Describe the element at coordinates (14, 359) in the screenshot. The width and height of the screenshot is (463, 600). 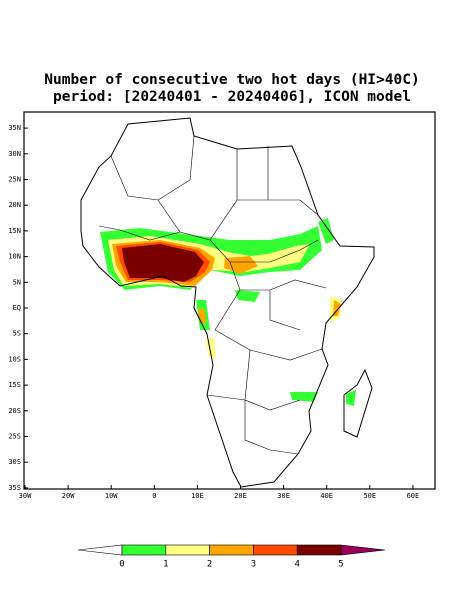
I see `lat-tick-label: 10S` at that location.